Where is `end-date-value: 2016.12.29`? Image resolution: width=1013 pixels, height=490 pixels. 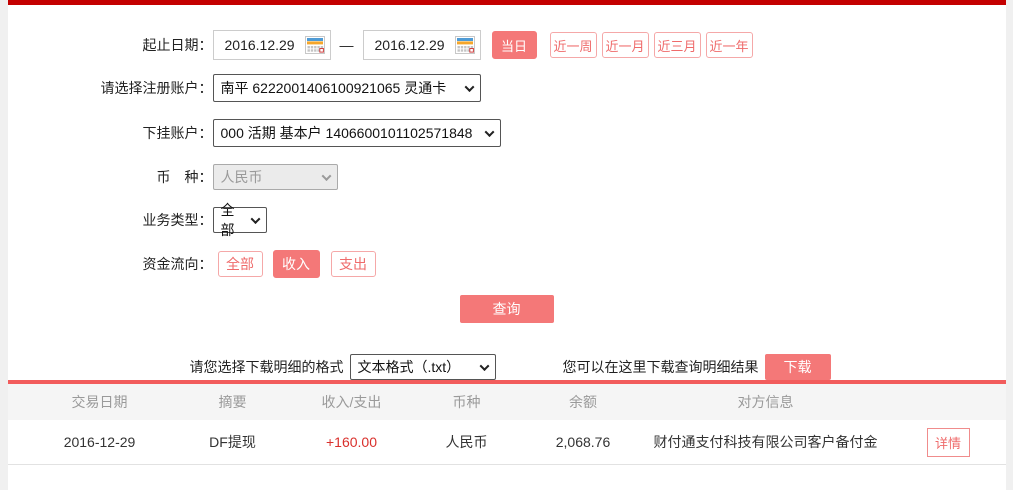
end-date-value: 2016.12.29 is located at coordinates (409, 45).